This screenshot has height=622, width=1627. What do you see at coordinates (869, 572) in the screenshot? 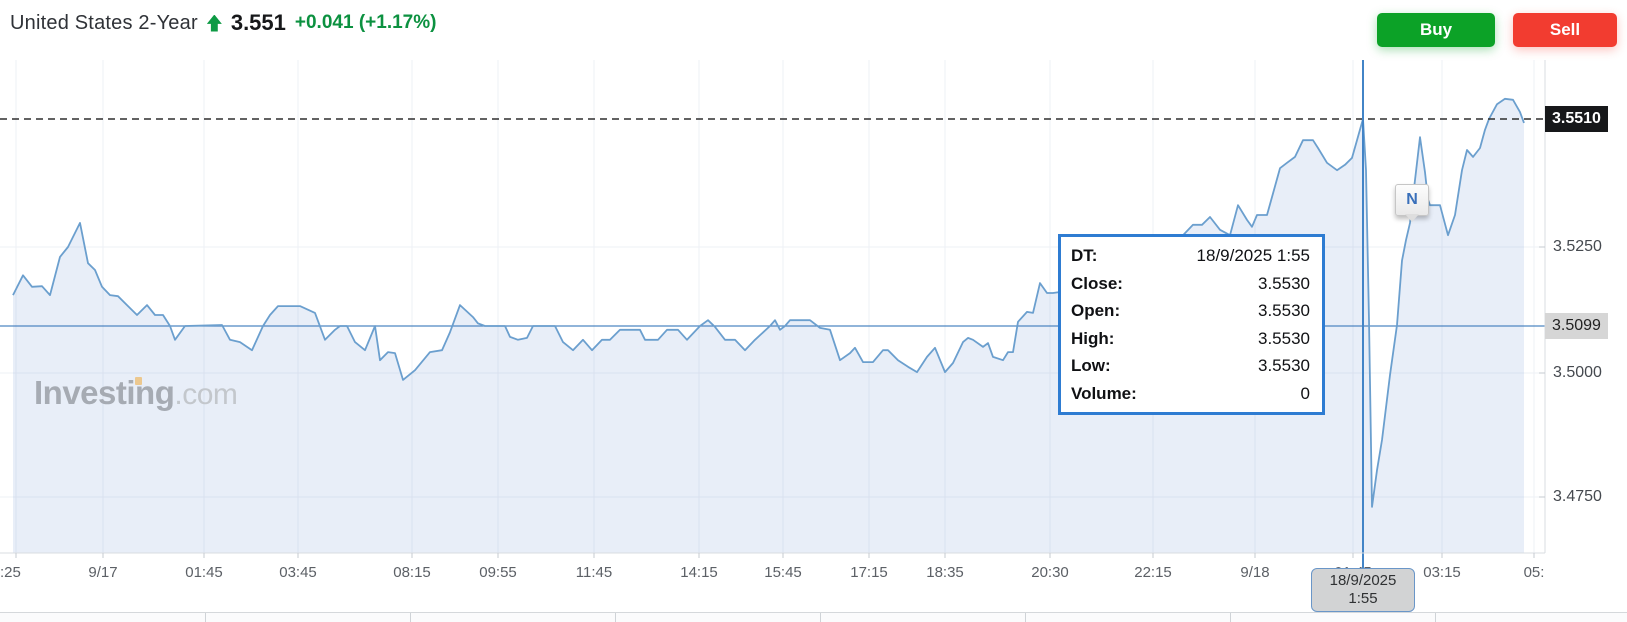
I see `x-axis-label: 17:15` at bounding box center [869, 572].